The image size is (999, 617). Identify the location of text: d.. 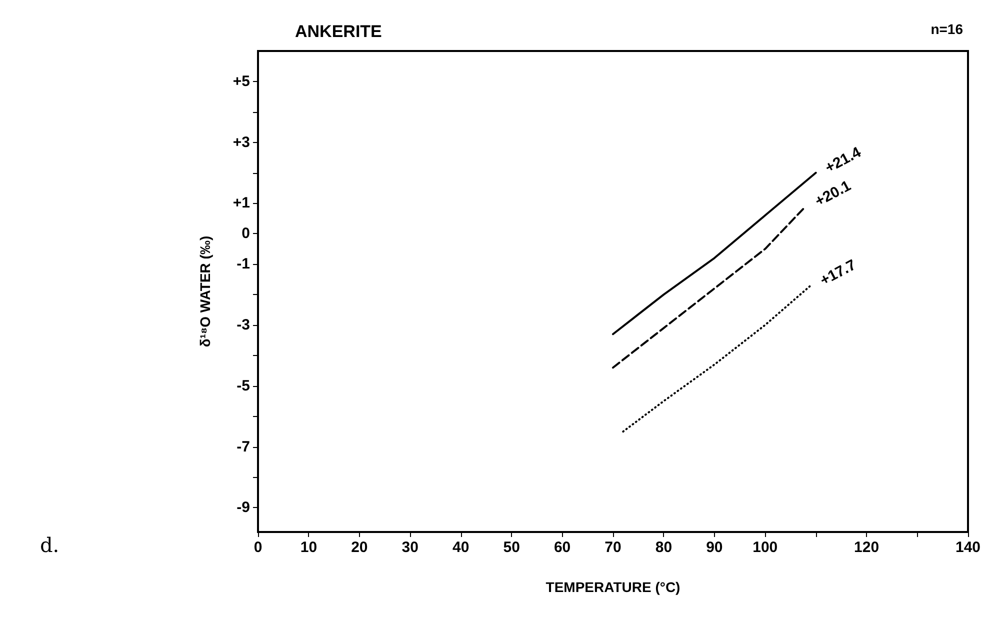
(50, 545).